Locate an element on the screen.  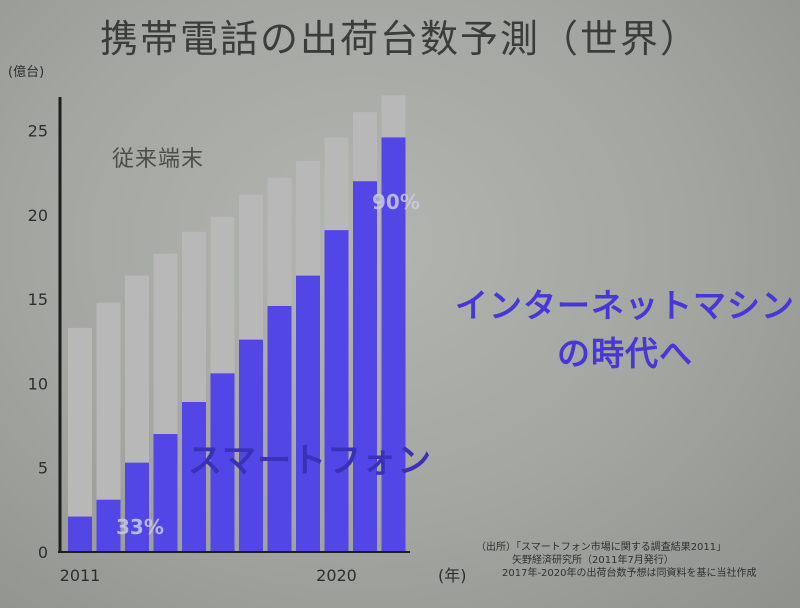
bar-smartphone-2022 is located at coordinates (393, 344).